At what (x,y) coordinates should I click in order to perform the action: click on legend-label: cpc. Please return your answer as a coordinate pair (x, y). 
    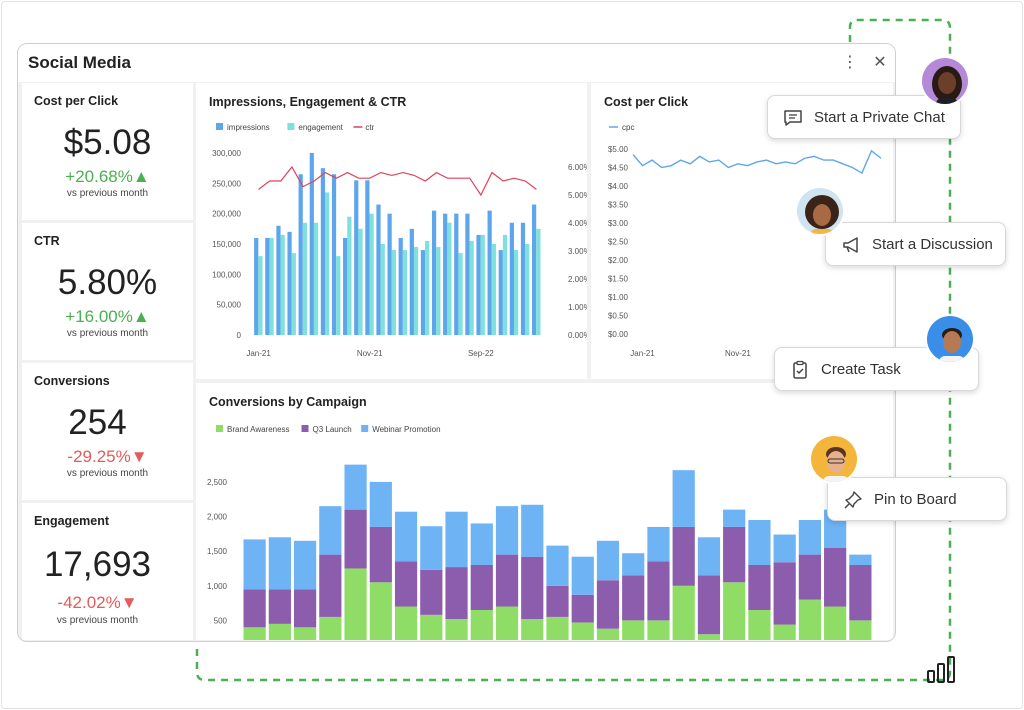
    Looking at the image, I should click on (628, 127).